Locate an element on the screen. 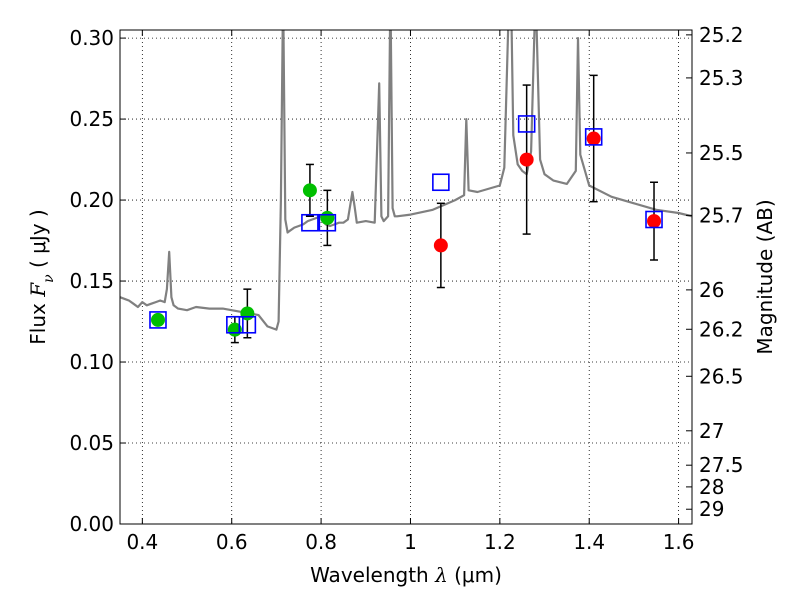  y2-tick-label: 25.2 is located at coordinates (721, 35).